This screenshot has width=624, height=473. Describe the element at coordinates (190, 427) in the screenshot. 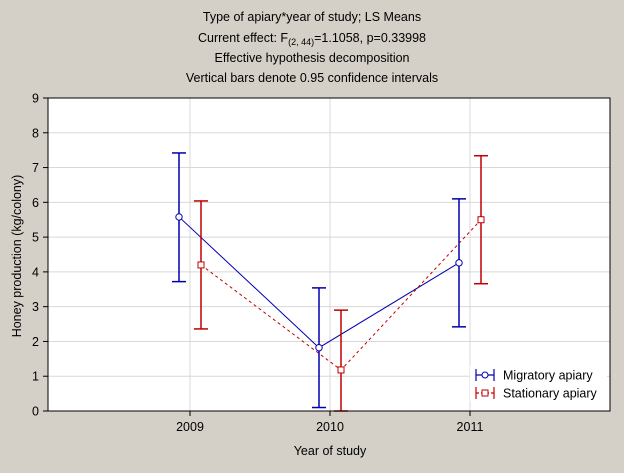

I see `x-tick-label: 2009` at that location.